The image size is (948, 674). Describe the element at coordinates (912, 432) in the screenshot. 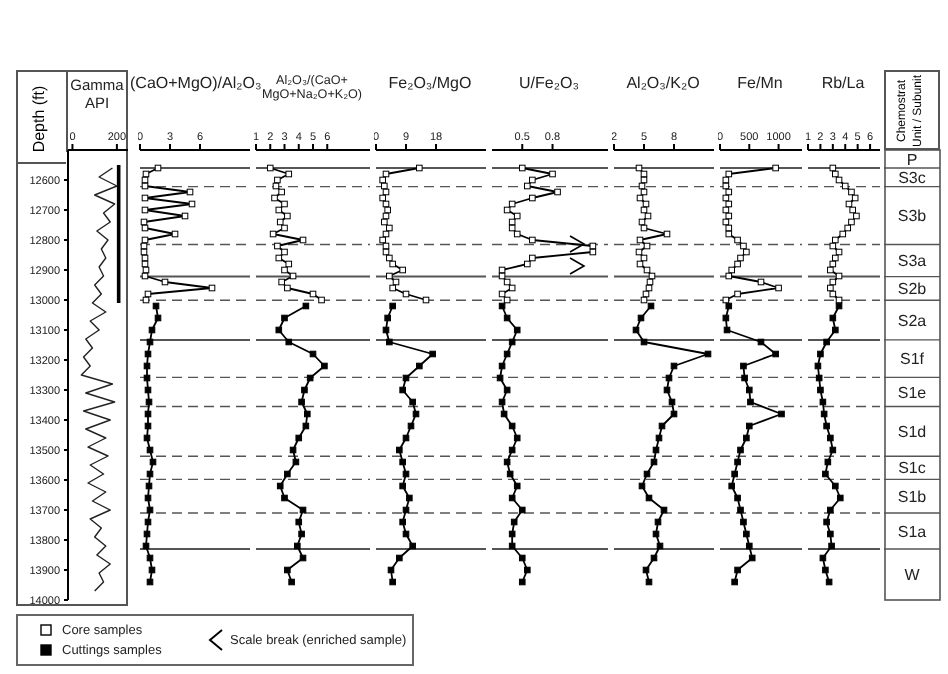

I see `text: S1d` at that location.